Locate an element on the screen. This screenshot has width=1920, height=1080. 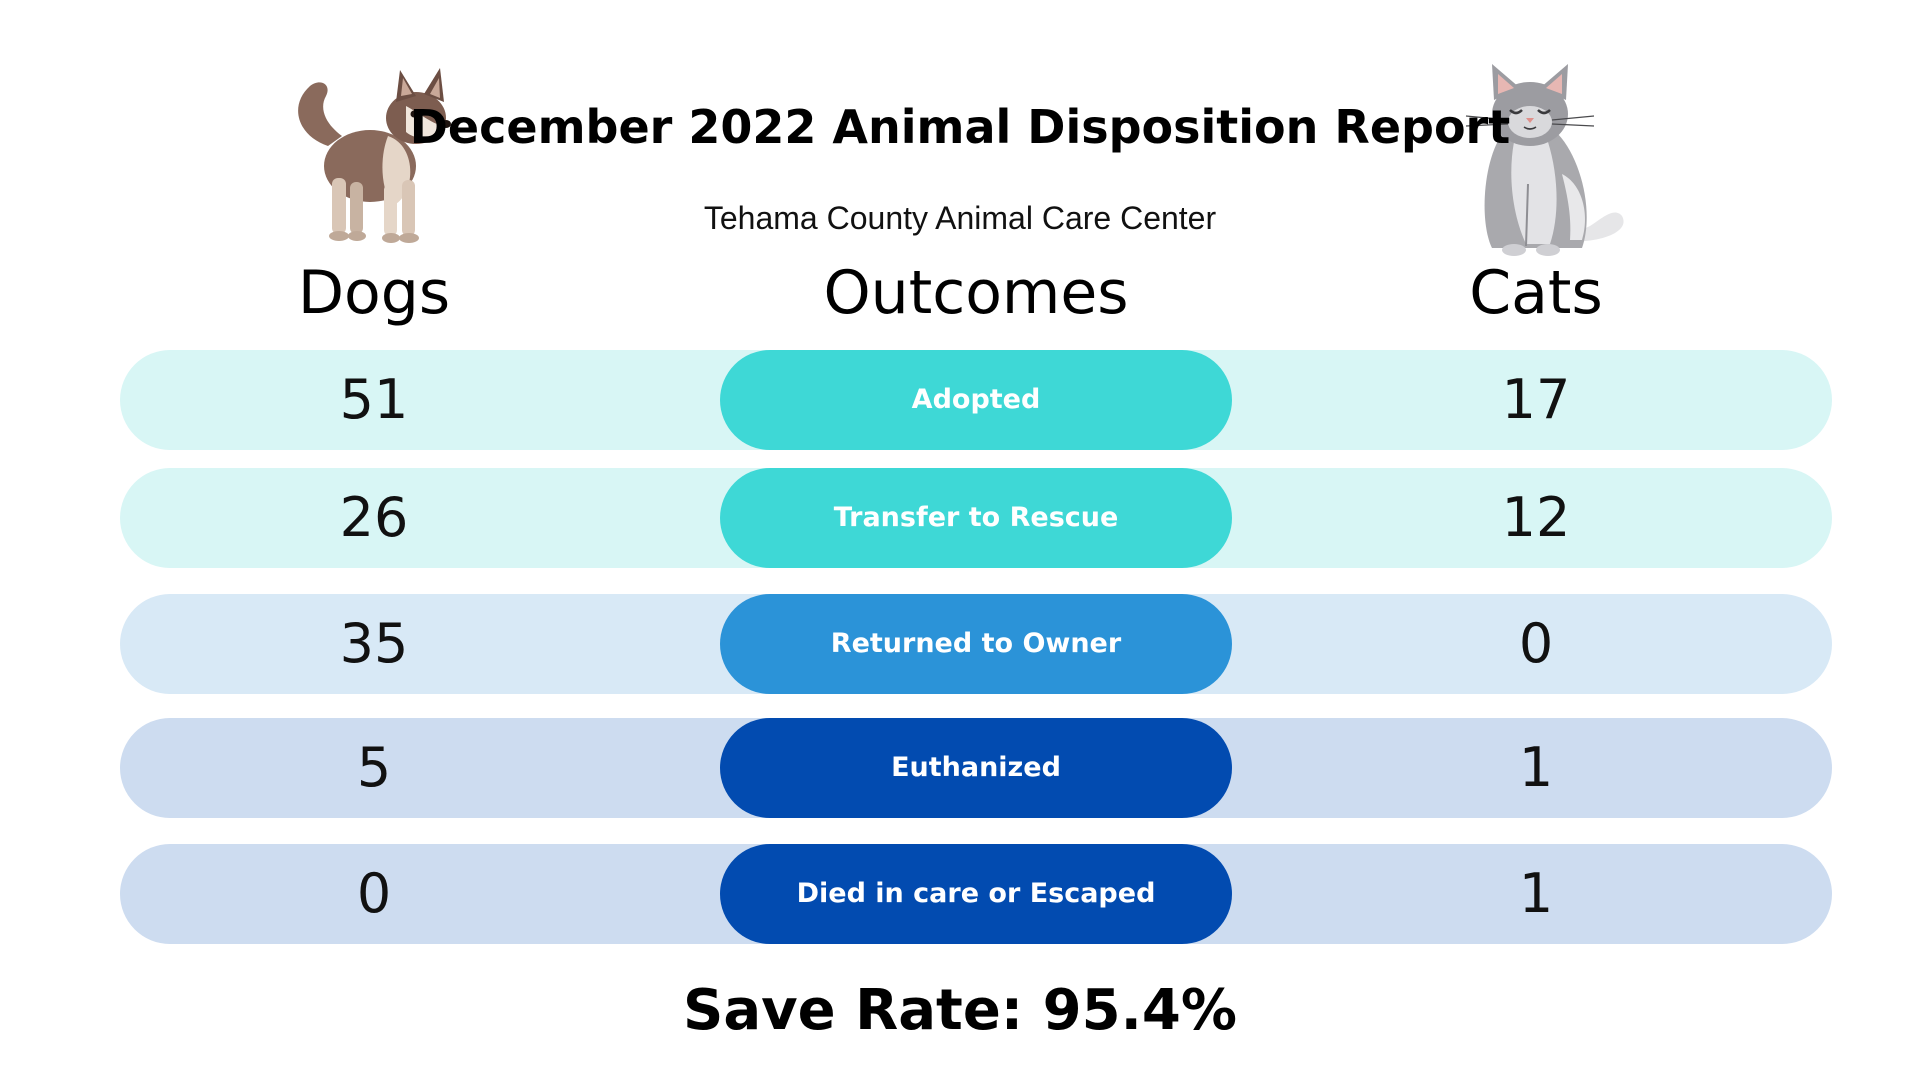
column-header-cats: Cats is located at coordinates (1536, 293).